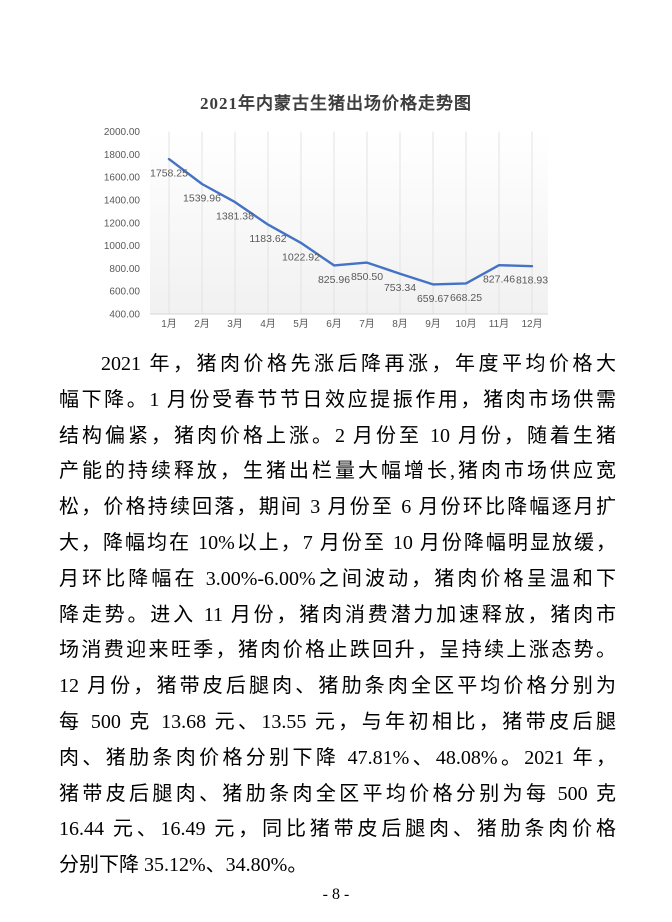 Image resolution: width=672 pixels, height=922 pixels. I want to click on paragraph-line: 大，降幅均在 10%以上，7 月份至 10 月份降幅明显放缓，, so click(337, 542).